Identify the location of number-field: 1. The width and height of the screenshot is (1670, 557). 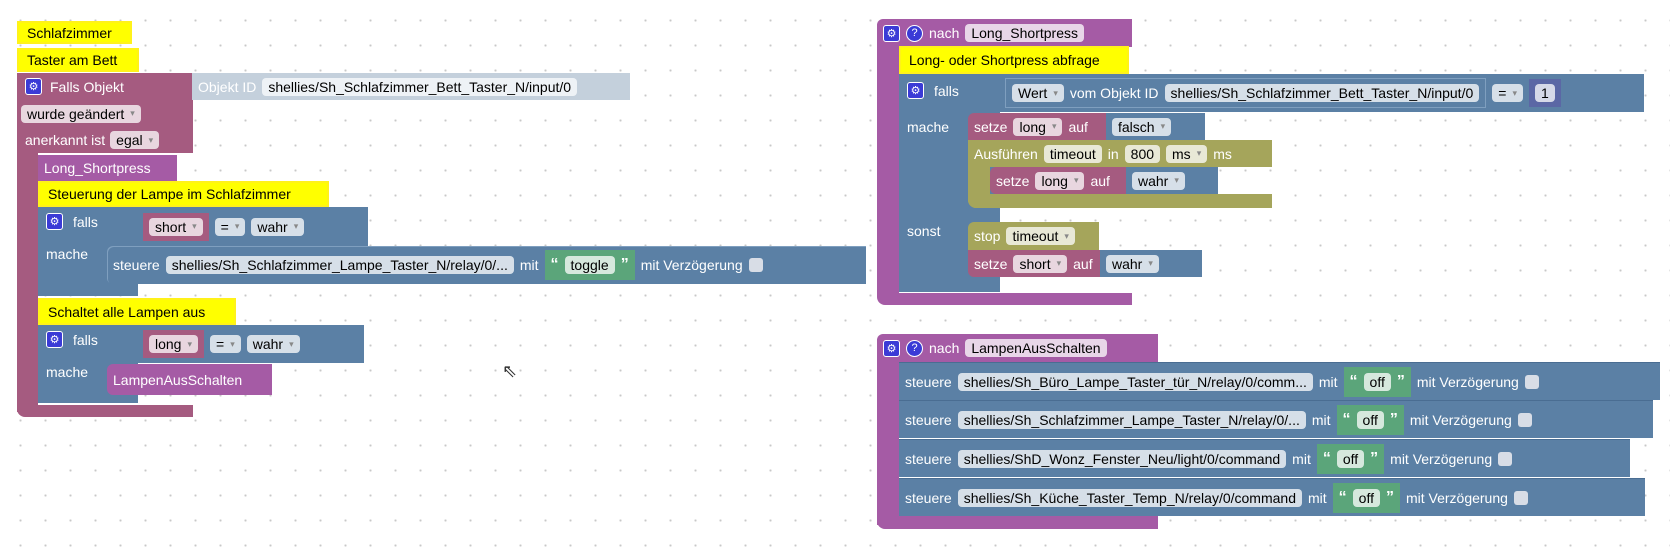
(1544, 93).